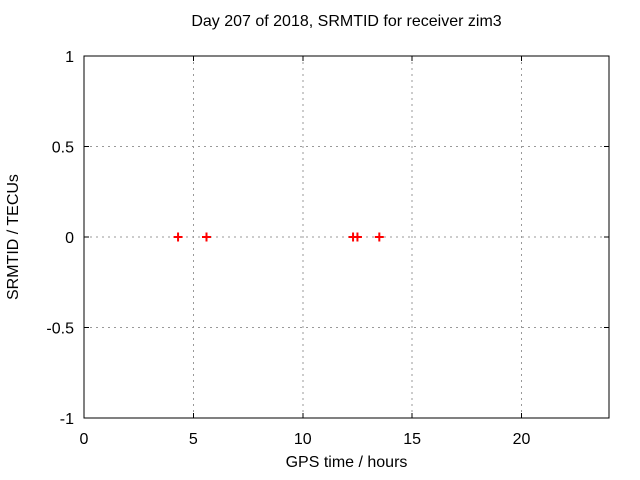 Image resolution: width=640 pixels, height=480 pixels. I want to click on x-tick-label: 5, so click(193, 439).